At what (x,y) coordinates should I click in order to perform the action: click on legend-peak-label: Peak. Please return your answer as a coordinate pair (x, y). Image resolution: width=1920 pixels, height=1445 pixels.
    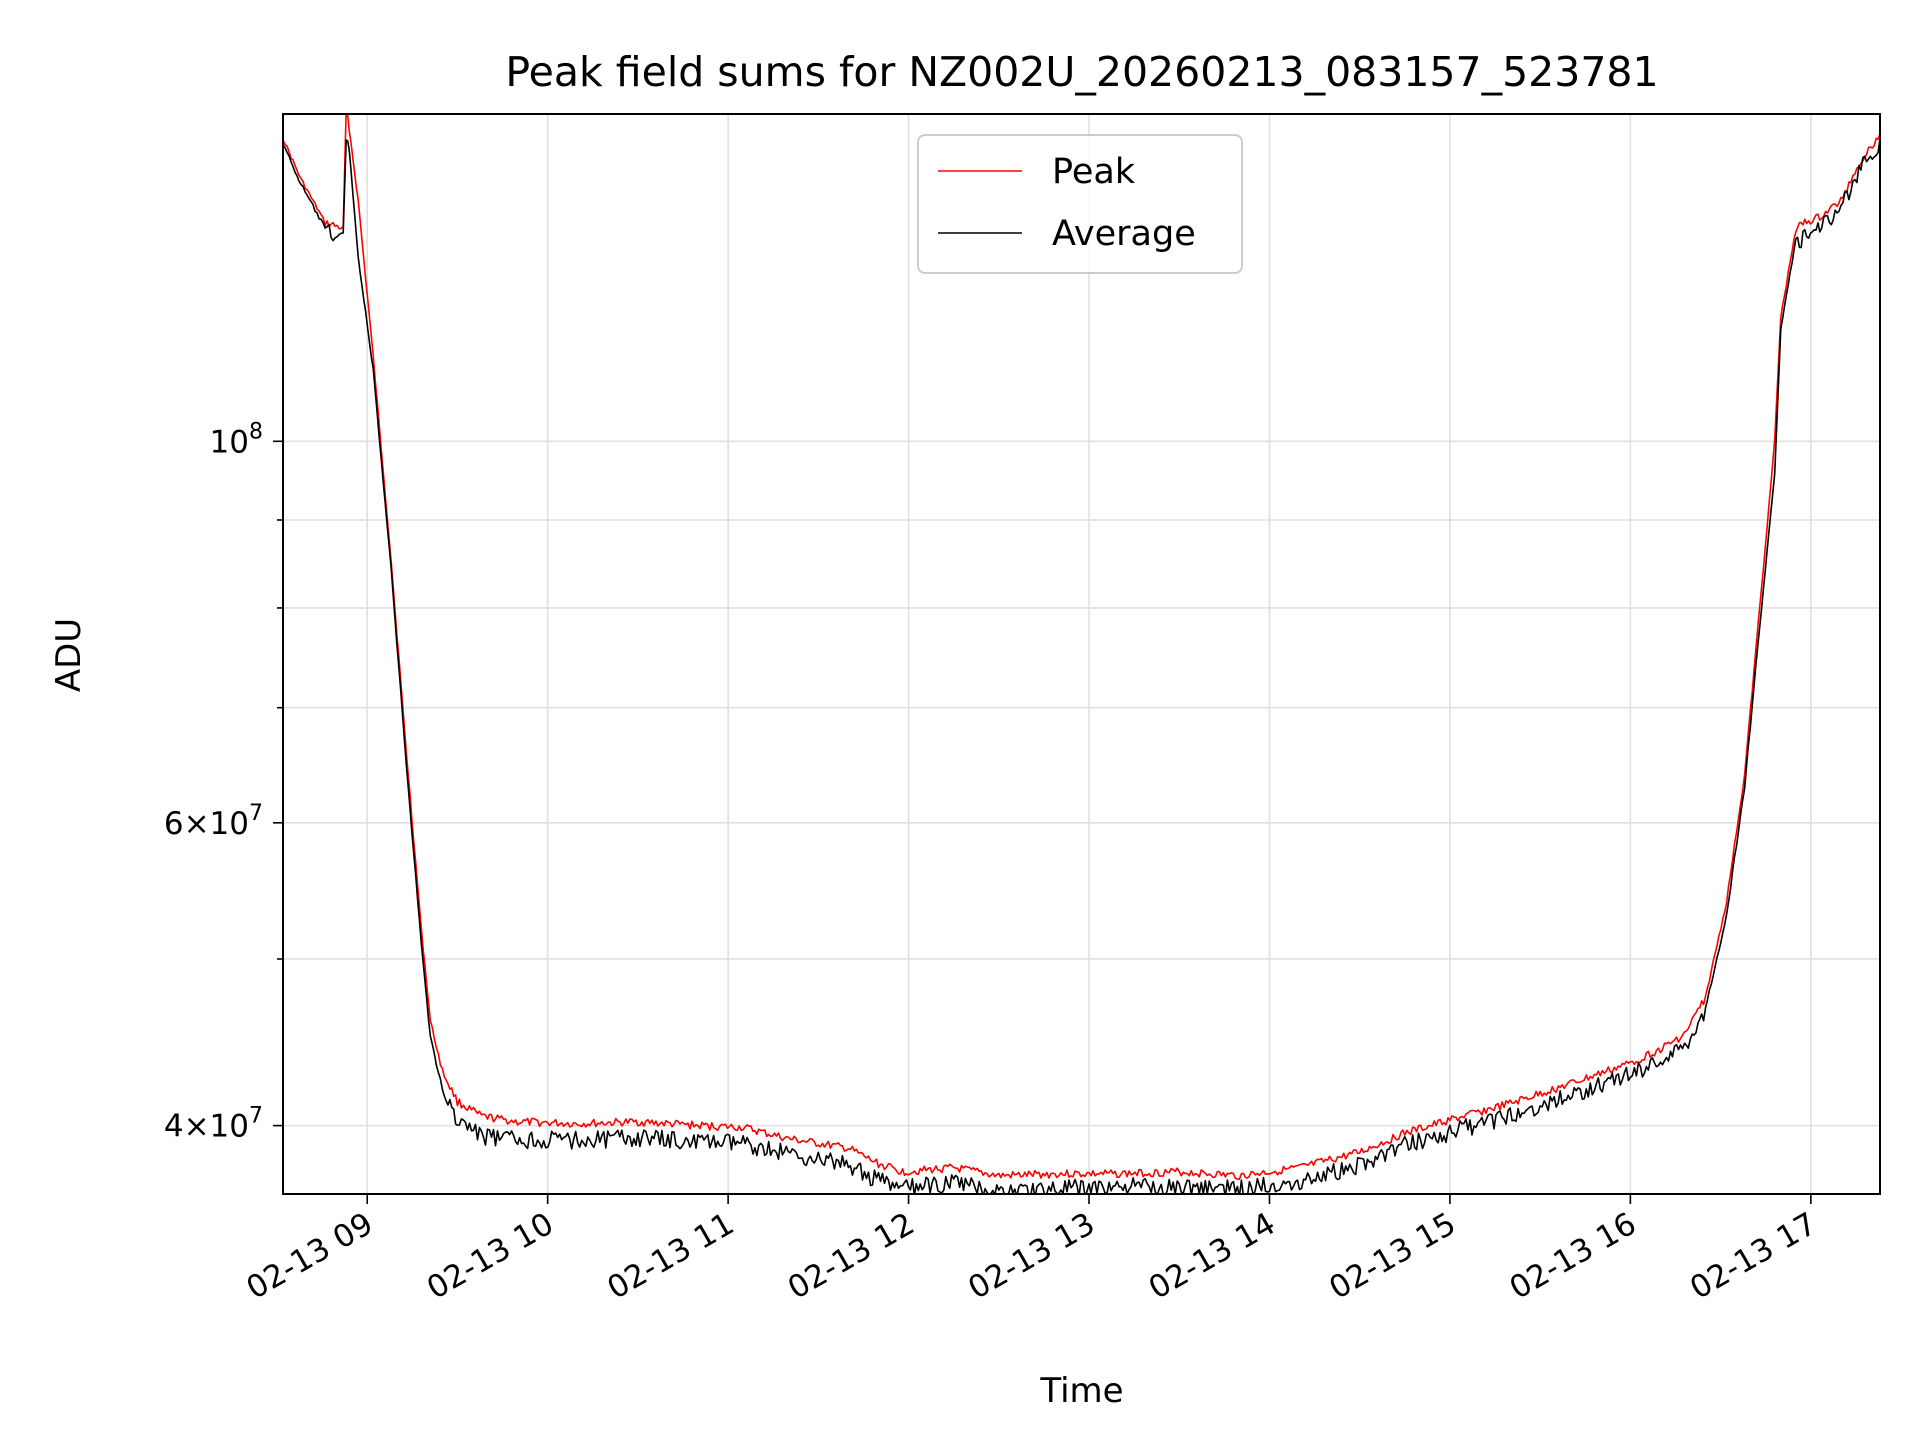
    Looking at the image, I should click on (1094, 172).